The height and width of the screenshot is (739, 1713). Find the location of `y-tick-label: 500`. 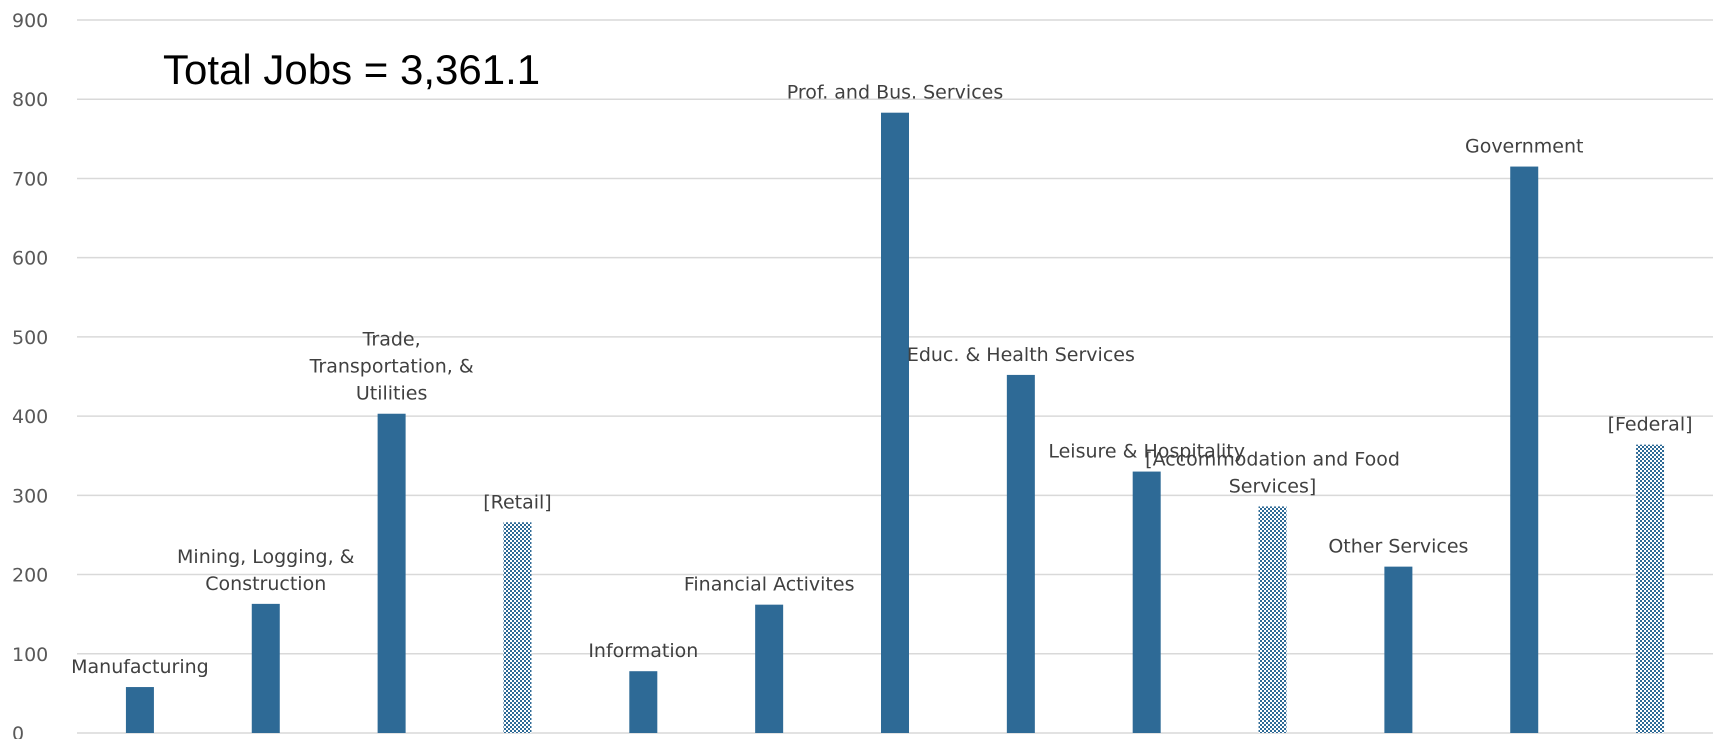

y-tick-label: 500 is located at coordinates (30, 338).